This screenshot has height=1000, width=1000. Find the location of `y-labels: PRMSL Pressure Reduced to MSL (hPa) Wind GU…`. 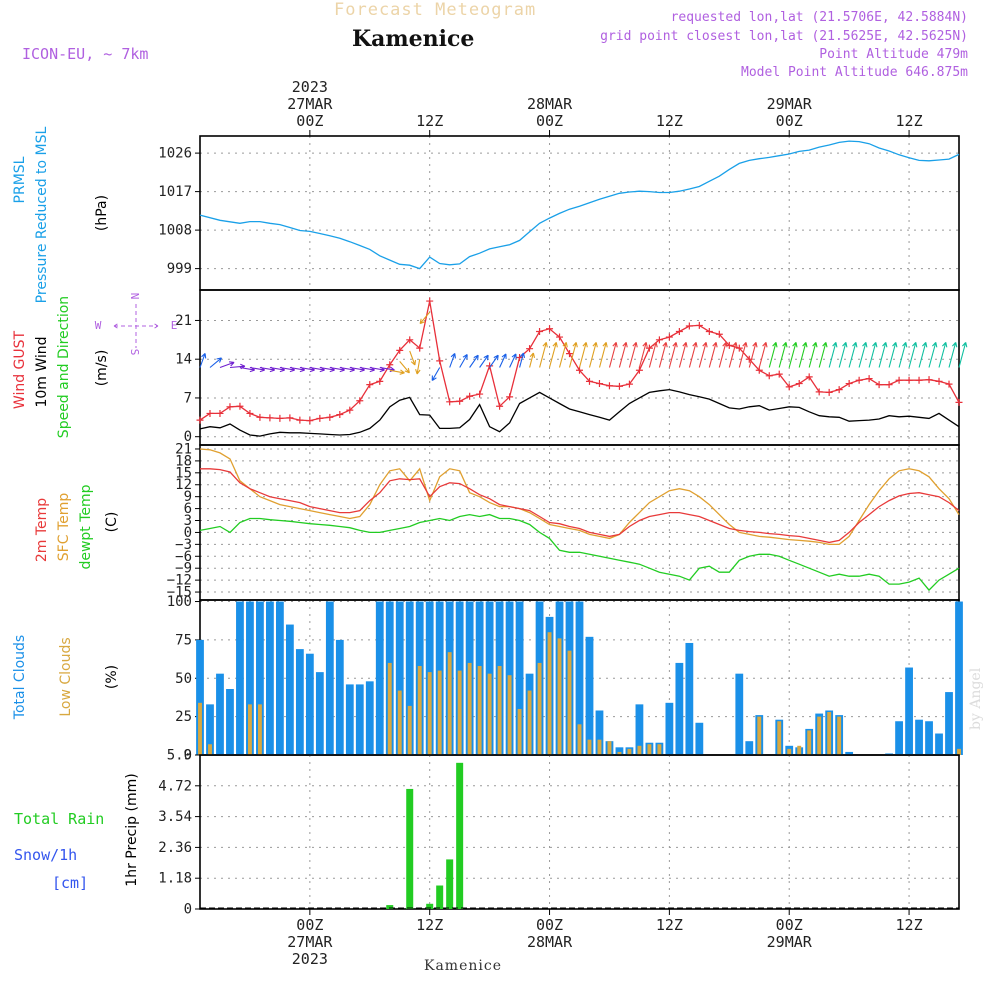

y-labels: PRMSL Pressure Reduced to MSL (hPa) Wind GU… is located at coordinates (94, 509).